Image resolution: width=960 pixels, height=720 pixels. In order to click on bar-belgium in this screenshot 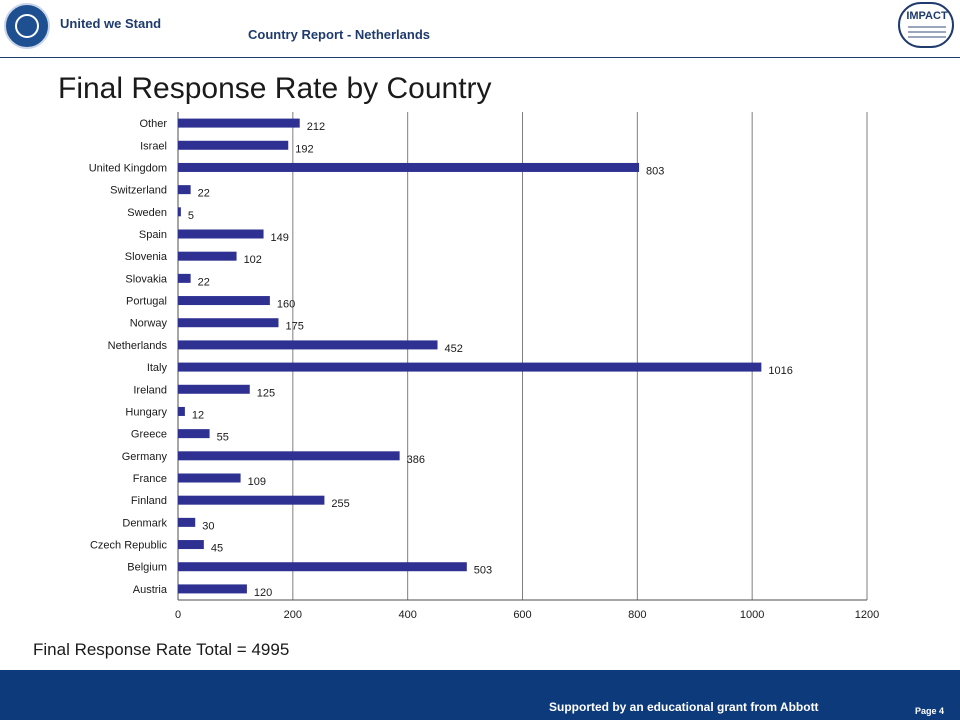, I will do `click(322, 567)`.